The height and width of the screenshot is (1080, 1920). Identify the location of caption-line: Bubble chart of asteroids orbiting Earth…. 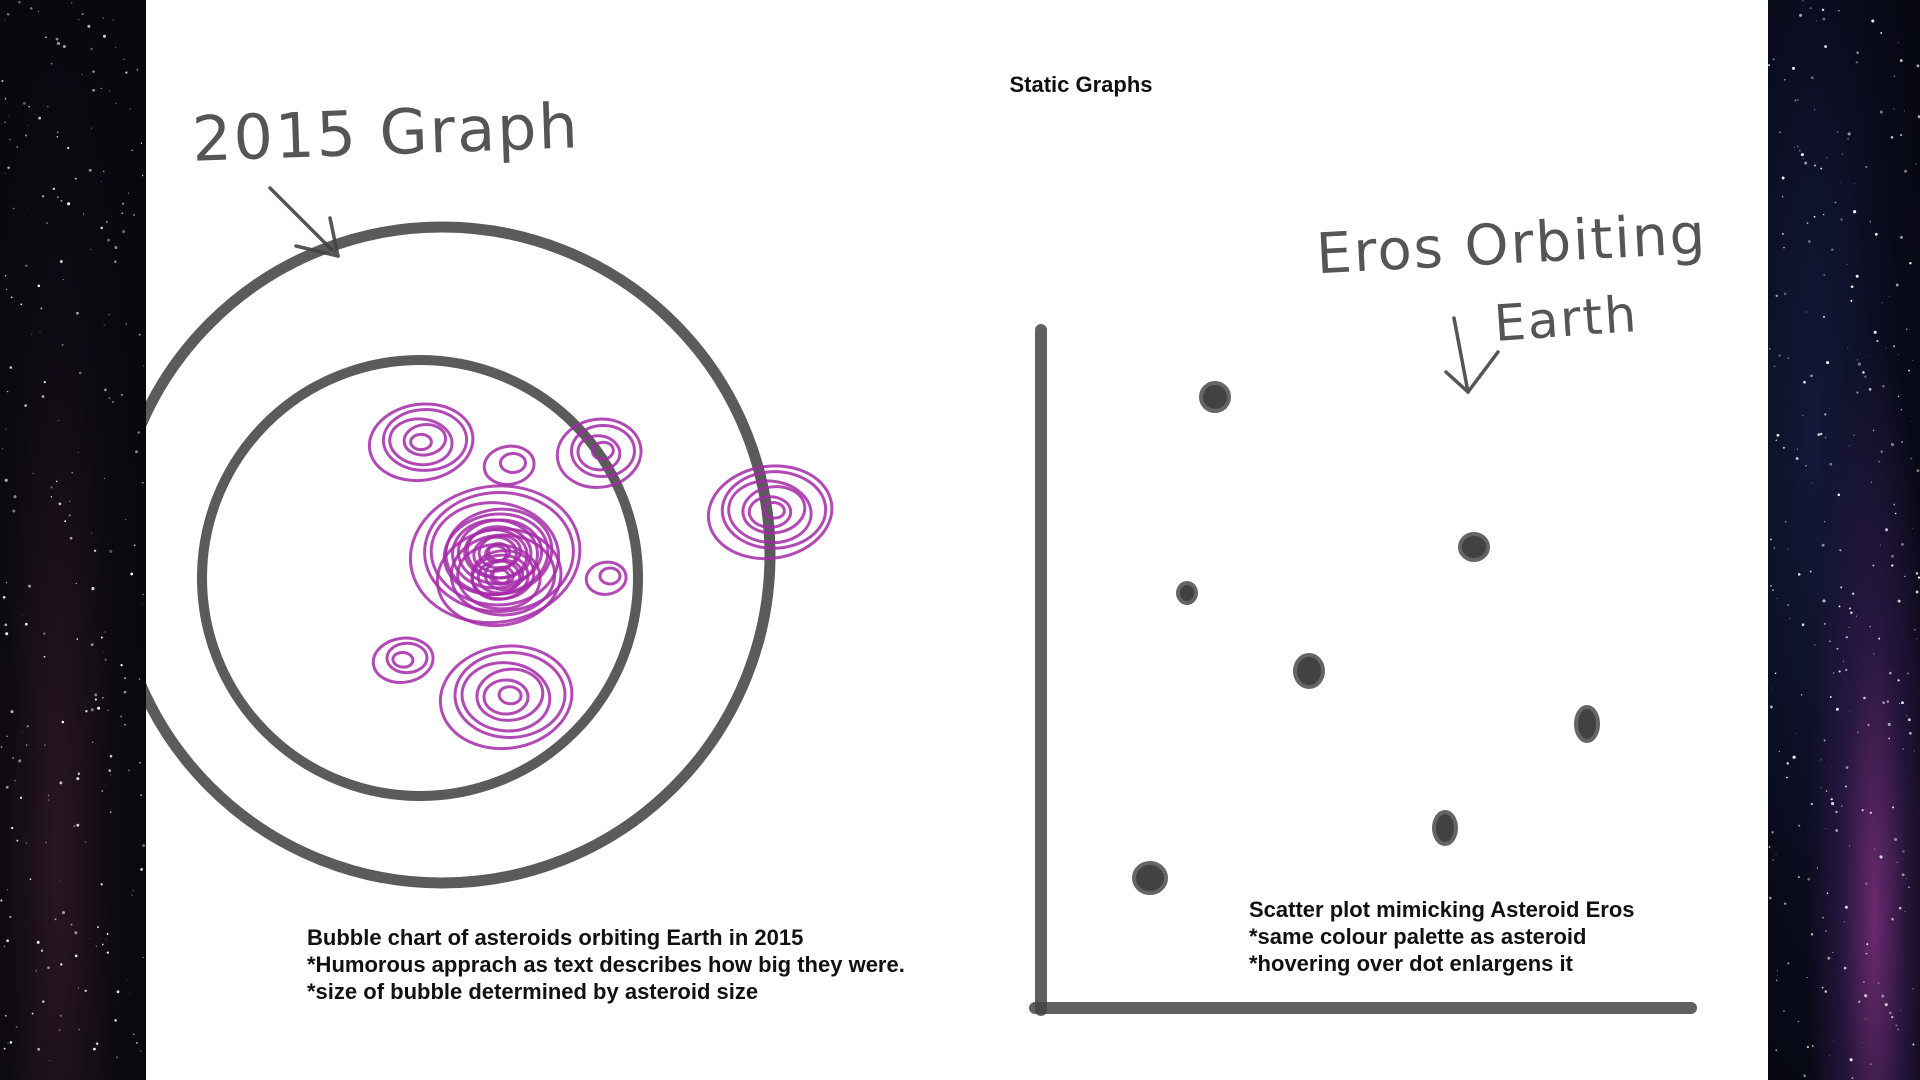
(555, 937).